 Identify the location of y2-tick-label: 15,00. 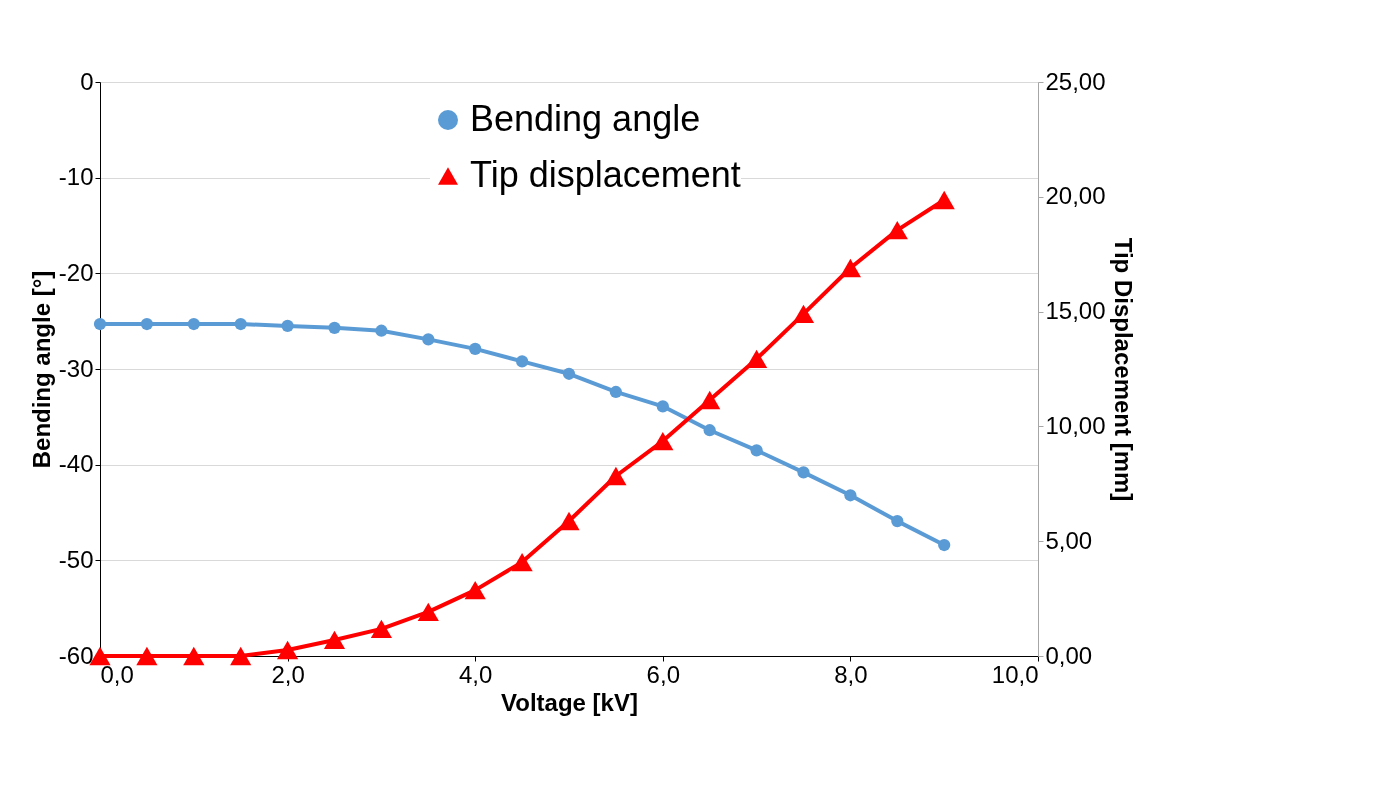
(1075, 311).